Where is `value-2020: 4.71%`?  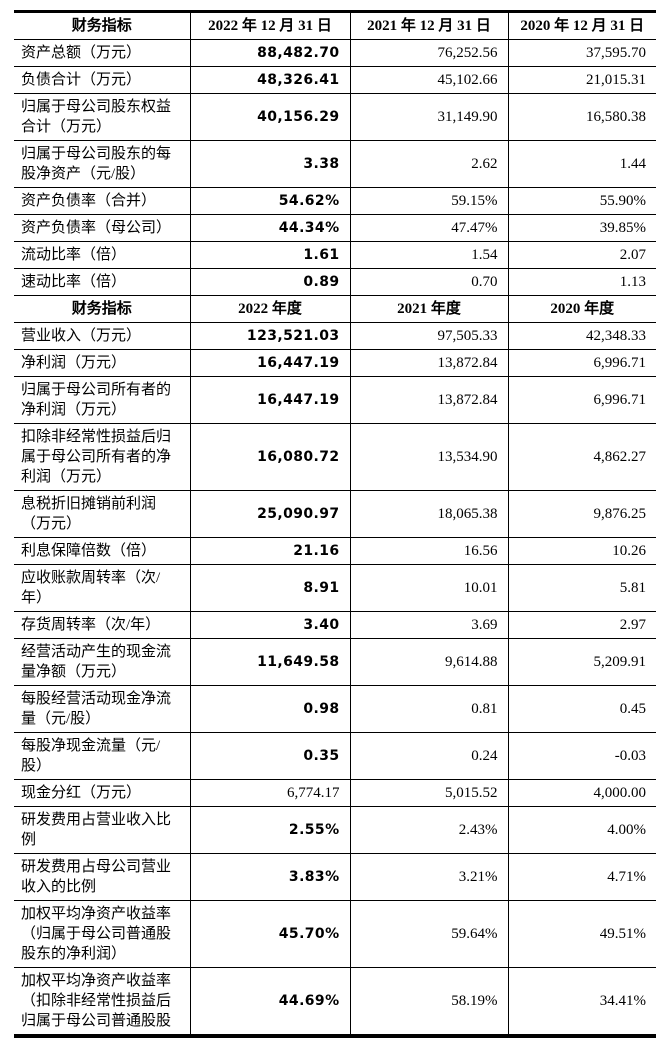
value-2020: 4.71% is located at coordinates (581, 877).